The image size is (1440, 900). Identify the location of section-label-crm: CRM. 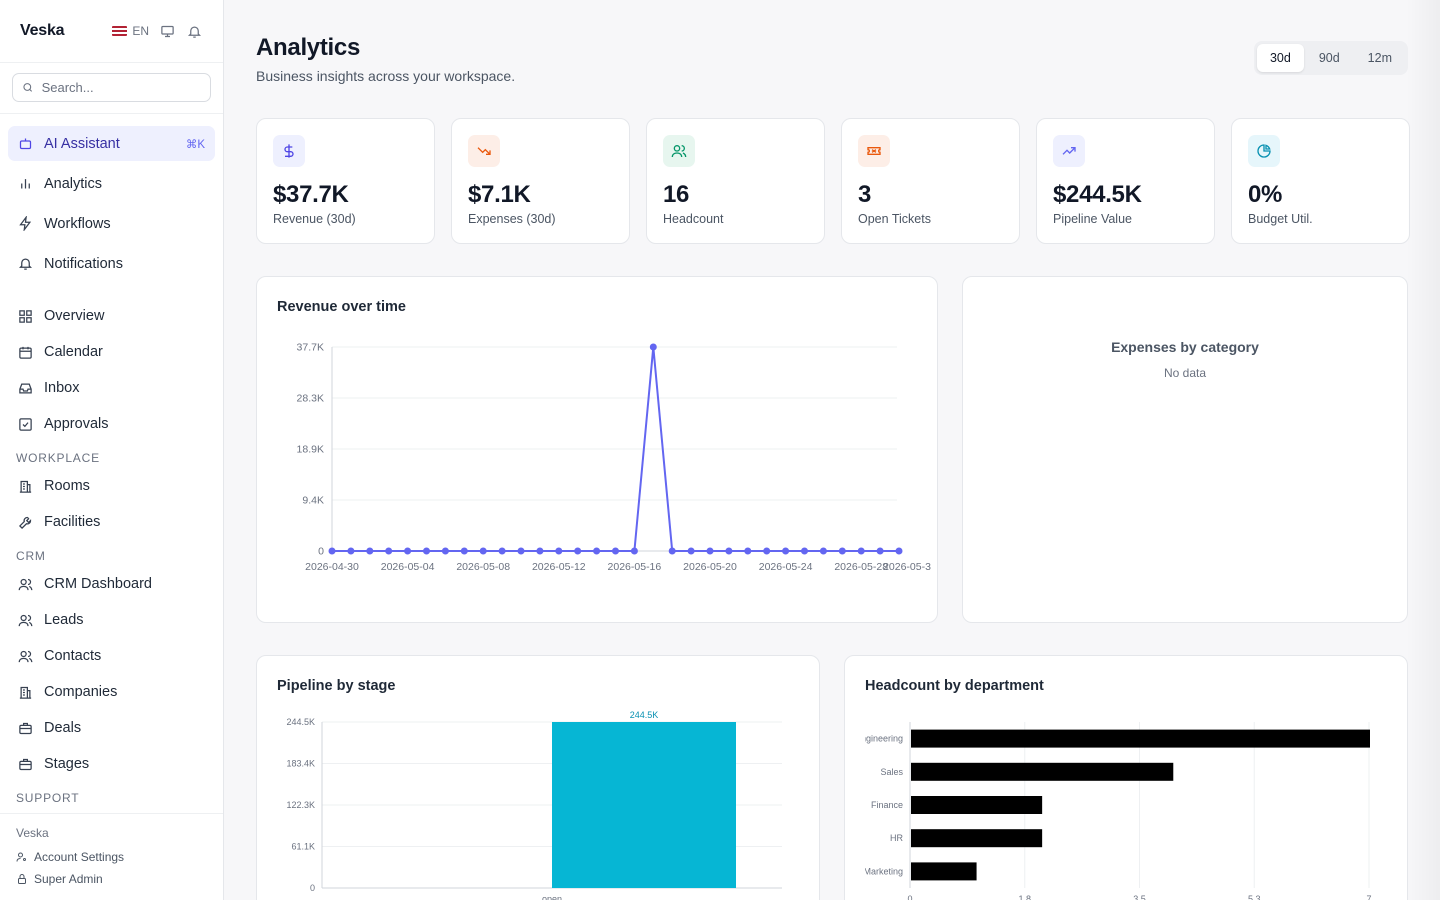
(31, 556).